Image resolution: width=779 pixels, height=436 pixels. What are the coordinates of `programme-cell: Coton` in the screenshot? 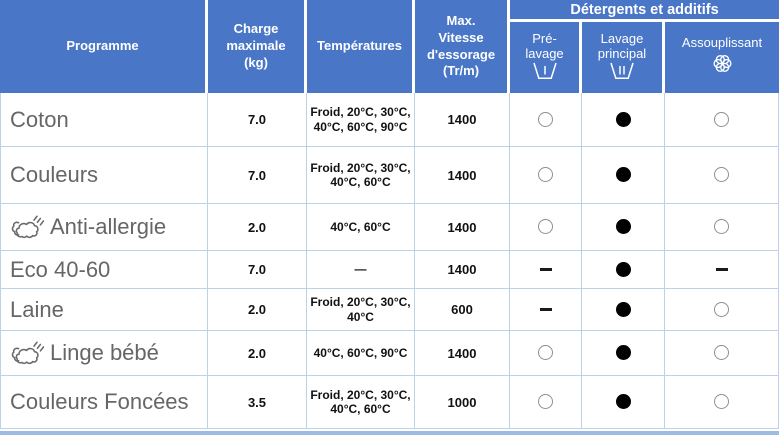 It's located at (104, 120).